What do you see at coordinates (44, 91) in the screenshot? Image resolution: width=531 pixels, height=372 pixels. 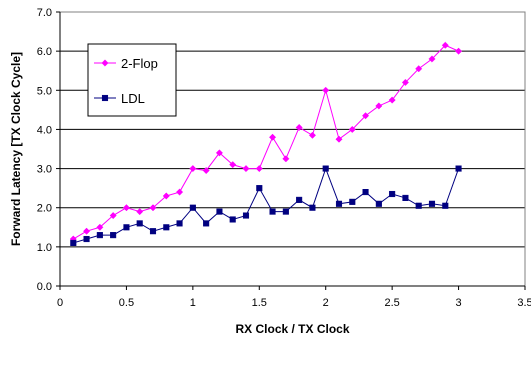 I see `y-tick-label: 5.0` at bounding box center [44, 91].